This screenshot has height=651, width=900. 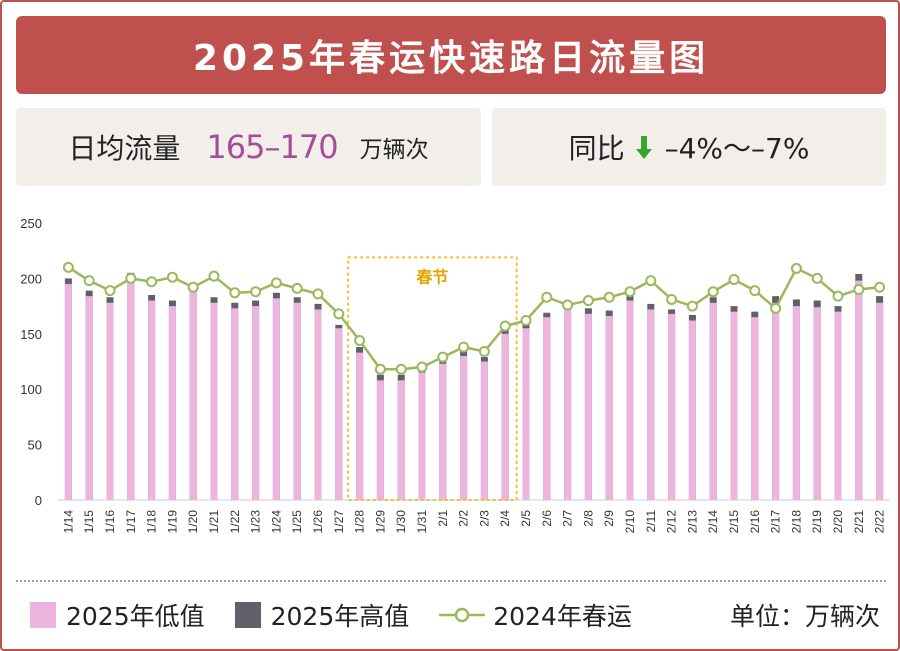 What do you see at coordinates (272, 147) in the screenshot?
I see `daily-average-value: 165–170` at bounding box center [272, 147].